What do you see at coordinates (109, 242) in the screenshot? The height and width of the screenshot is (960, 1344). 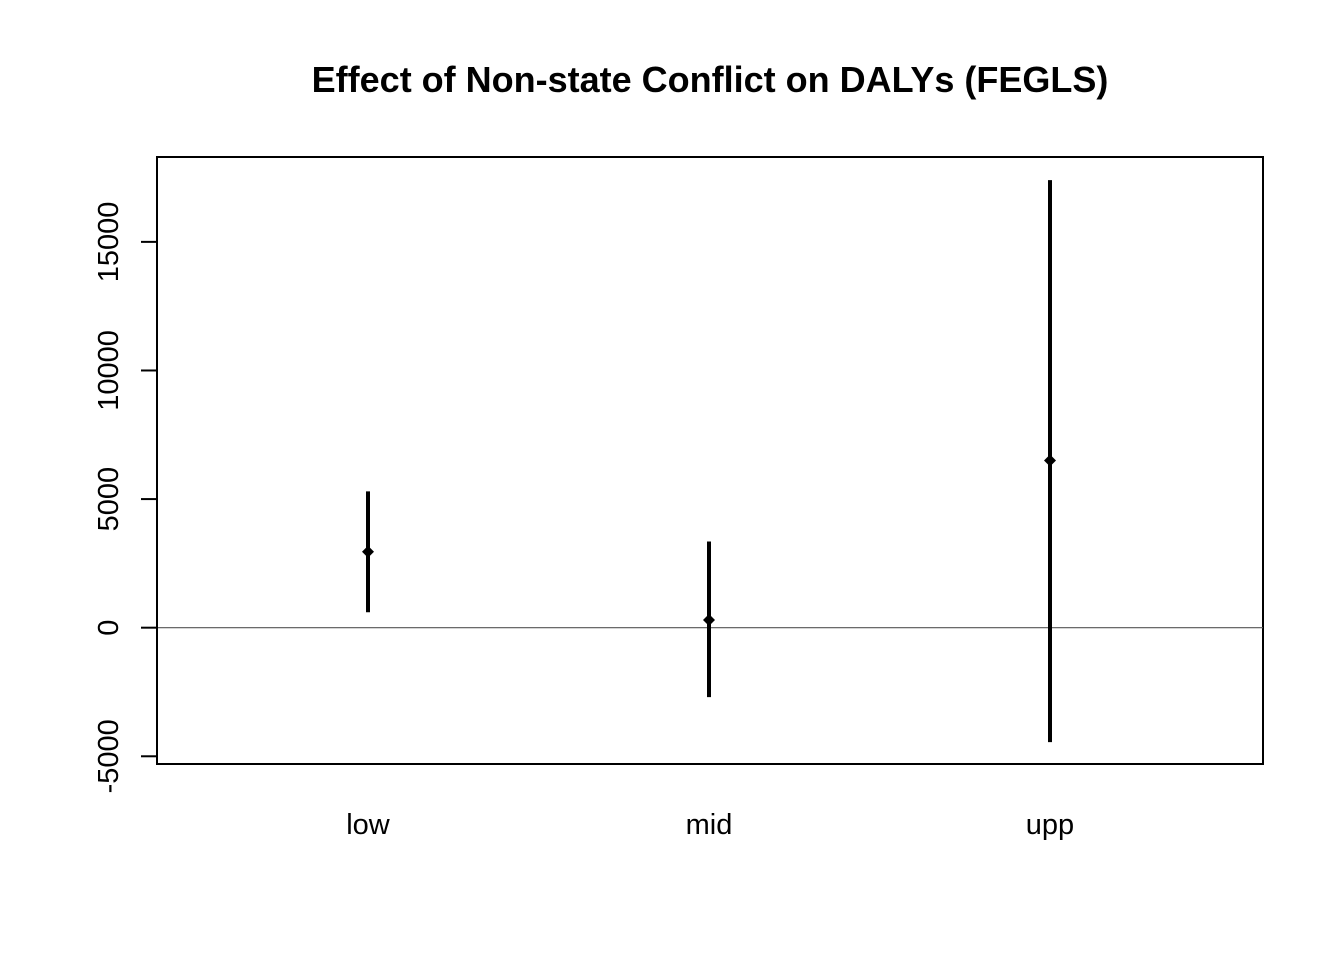 I see `y-tick-label: 15000` at bounding box center [109, 242].